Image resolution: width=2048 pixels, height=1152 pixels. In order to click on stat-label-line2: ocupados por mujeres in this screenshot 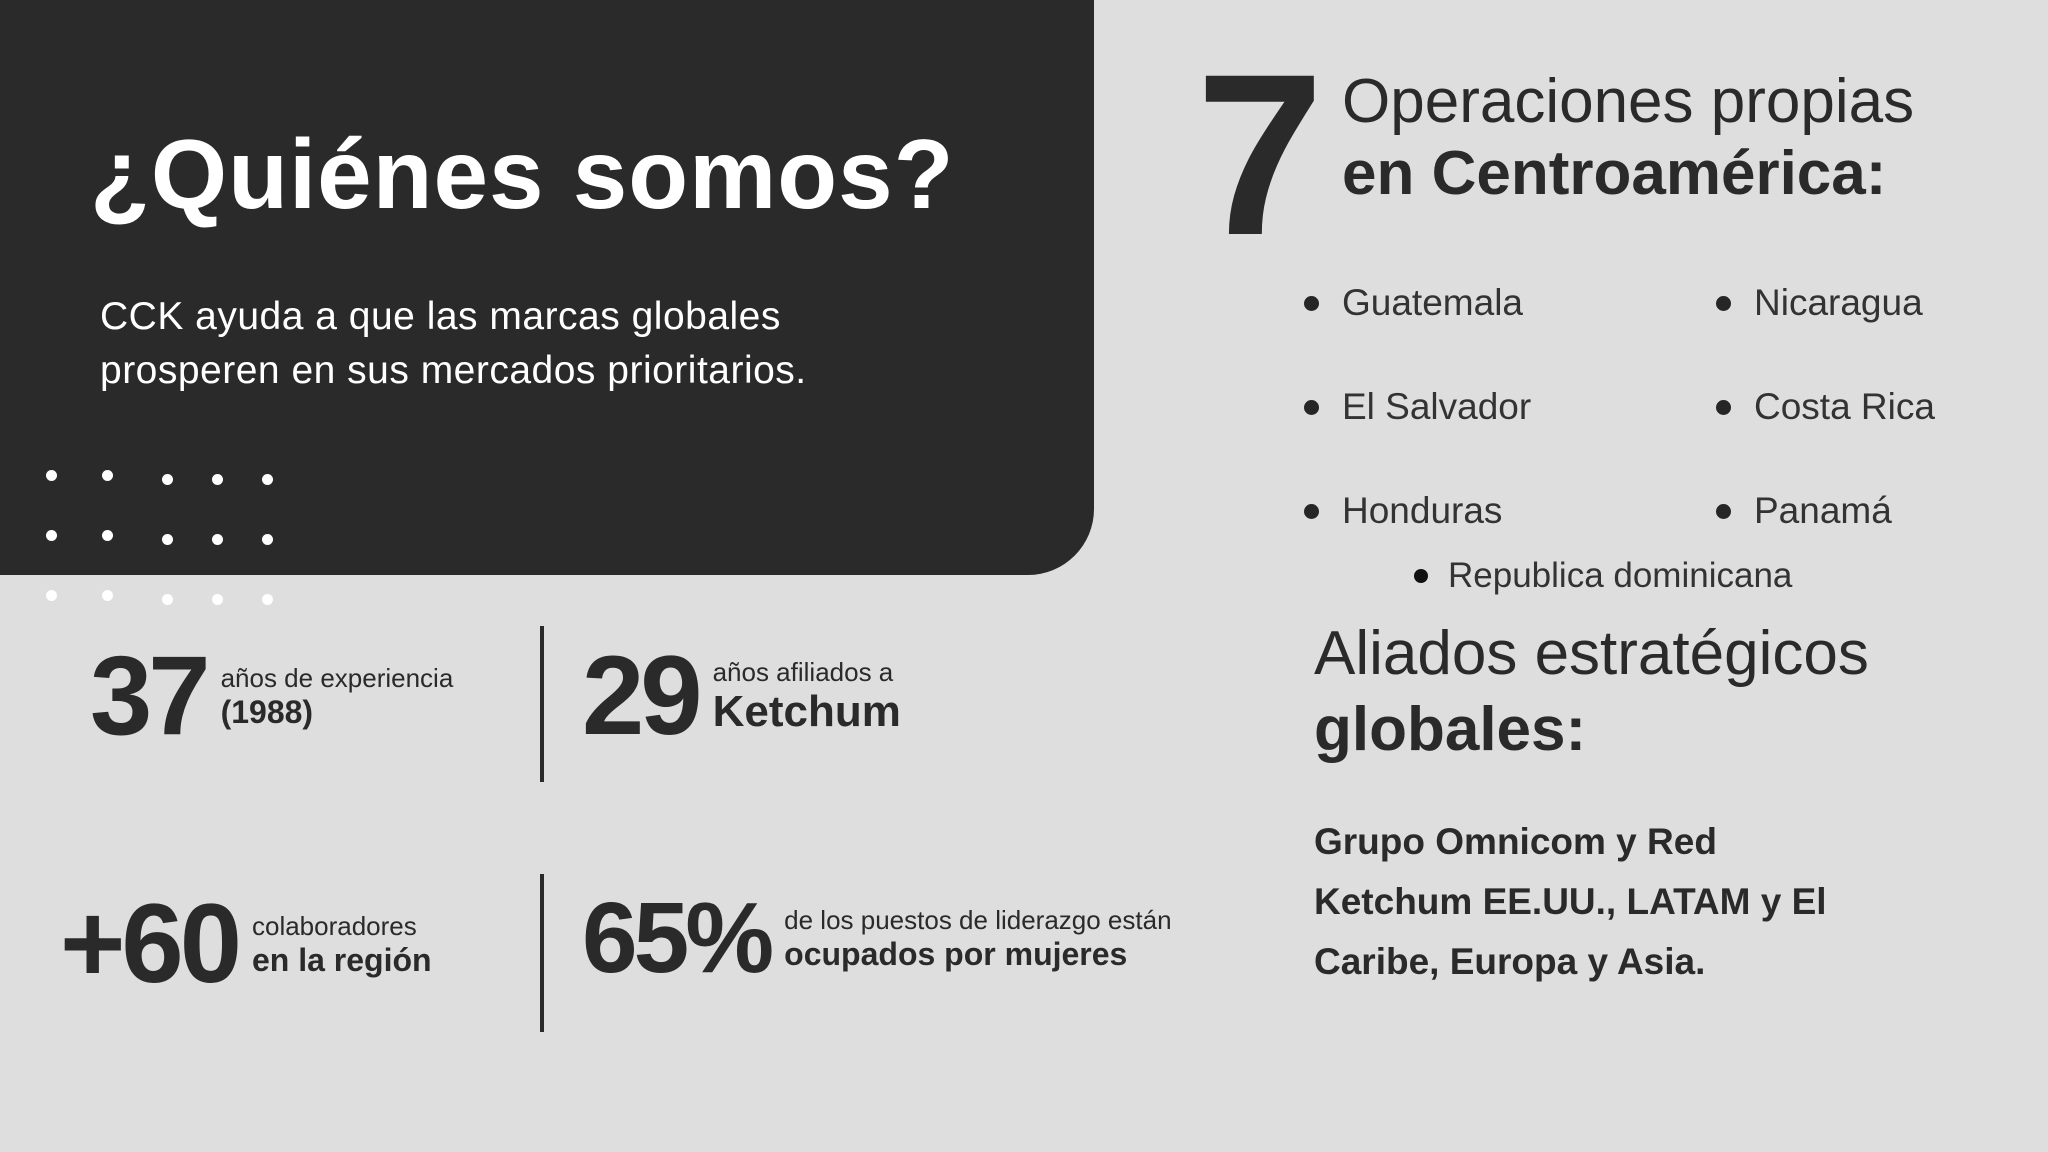, I will do `click(956, 954)`.